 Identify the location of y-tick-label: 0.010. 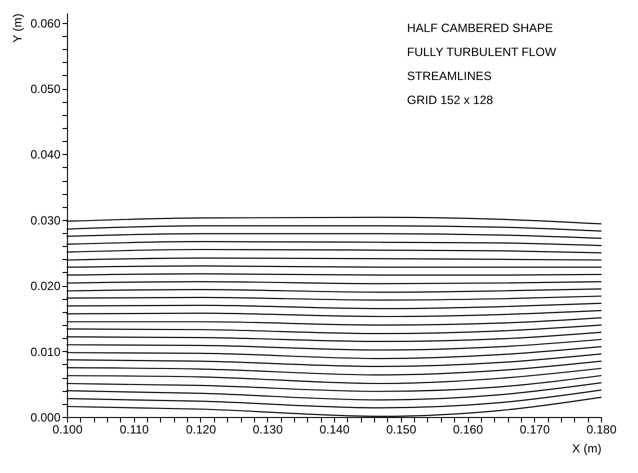
(45, 351).